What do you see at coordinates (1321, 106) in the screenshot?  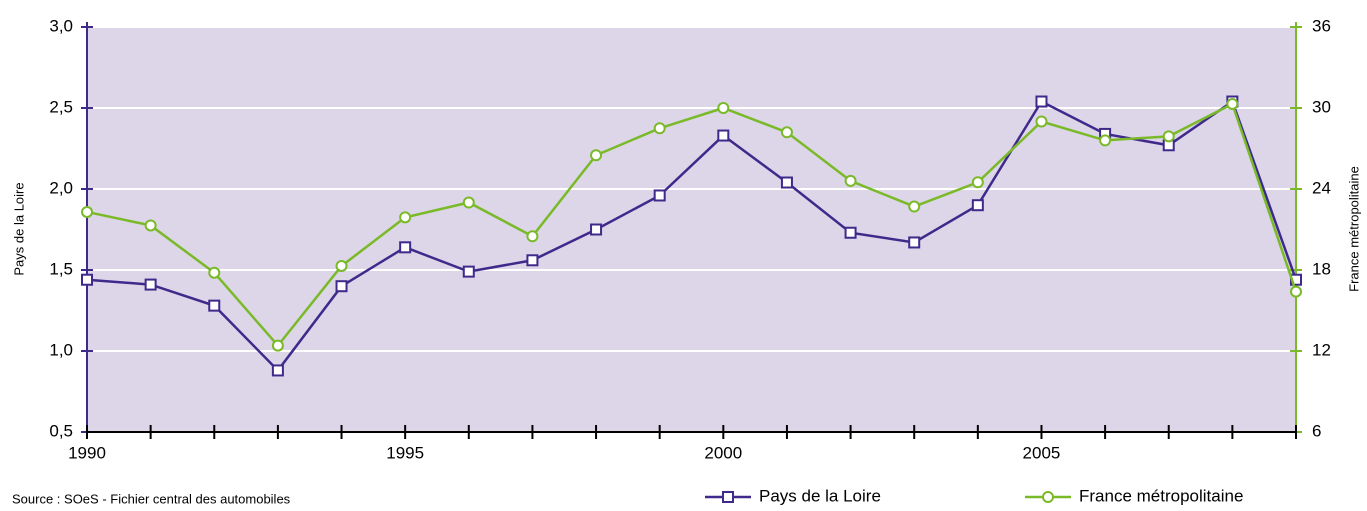 I see `y2-tick-label: 30` at bounding box center [1321, 106].